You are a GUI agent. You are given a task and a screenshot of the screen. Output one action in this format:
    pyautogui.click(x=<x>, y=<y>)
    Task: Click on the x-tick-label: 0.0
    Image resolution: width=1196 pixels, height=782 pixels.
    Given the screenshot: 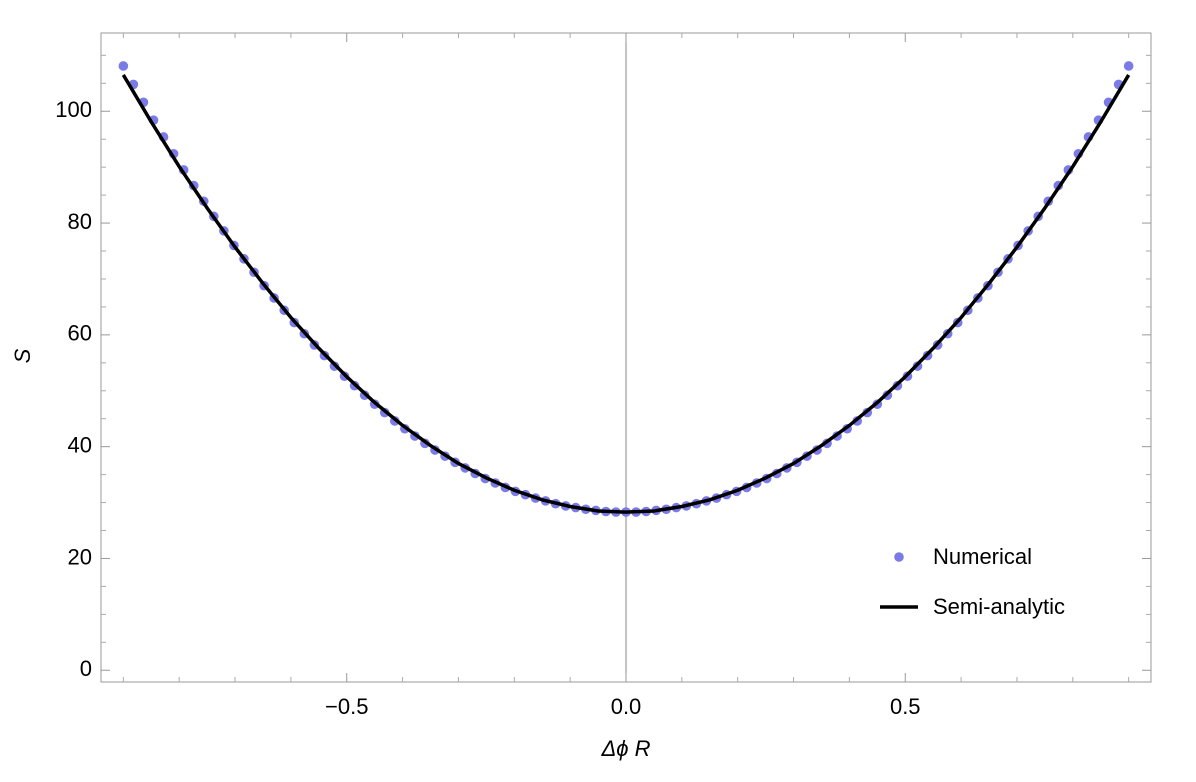 What is the action you would take?
    pyautogui.click(x=626, y=706)
    